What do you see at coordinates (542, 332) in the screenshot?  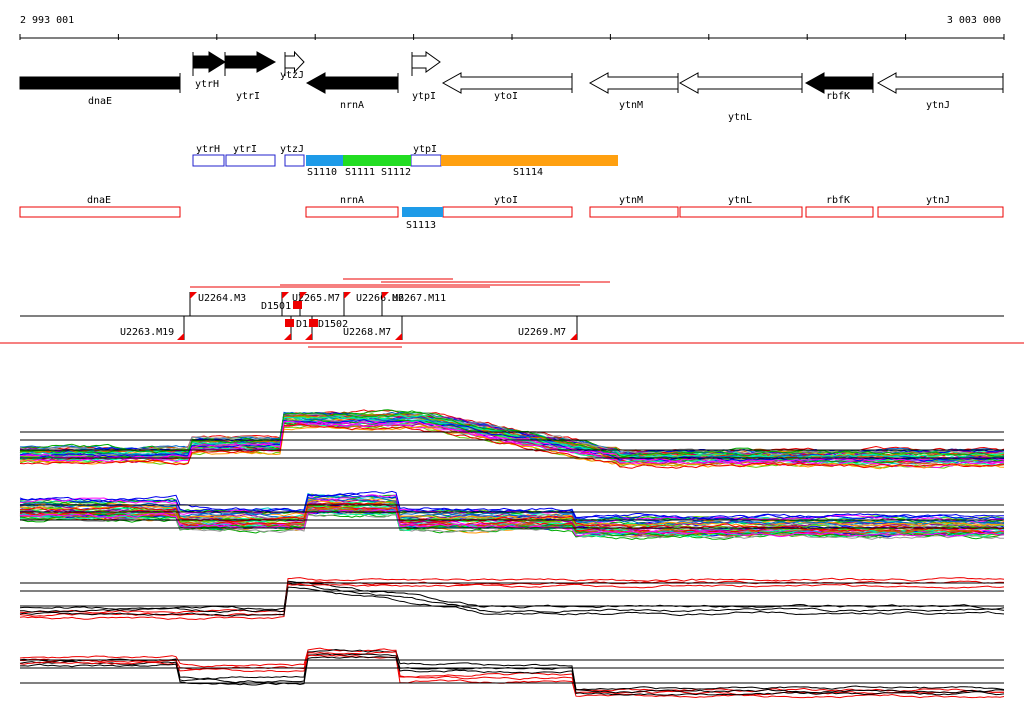 I see `site-label: U2269.M7` at bounding box center [542, 332].